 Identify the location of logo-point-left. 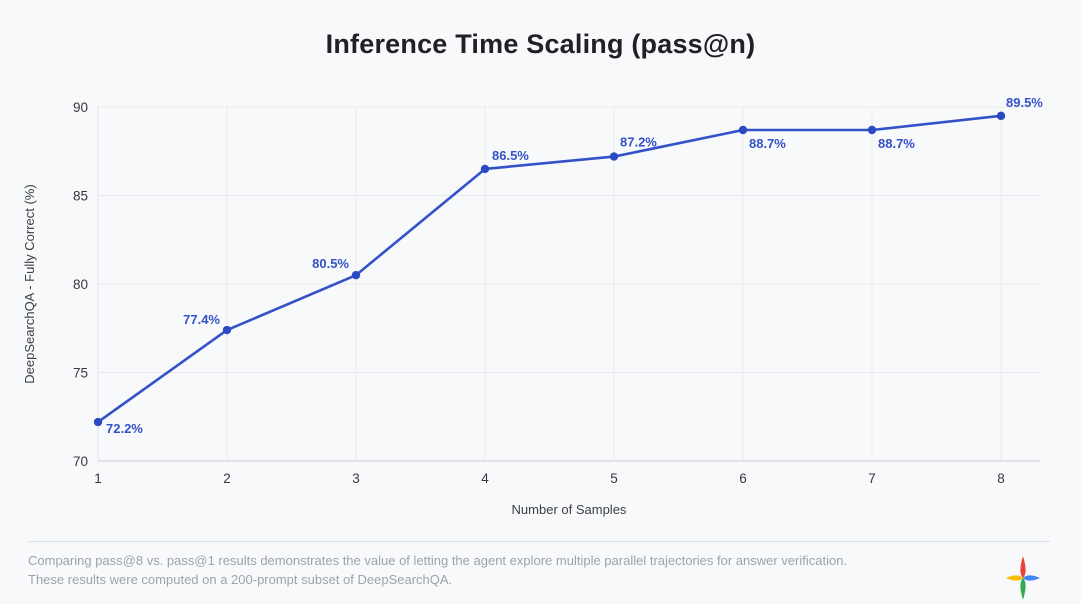
(1014, 578).